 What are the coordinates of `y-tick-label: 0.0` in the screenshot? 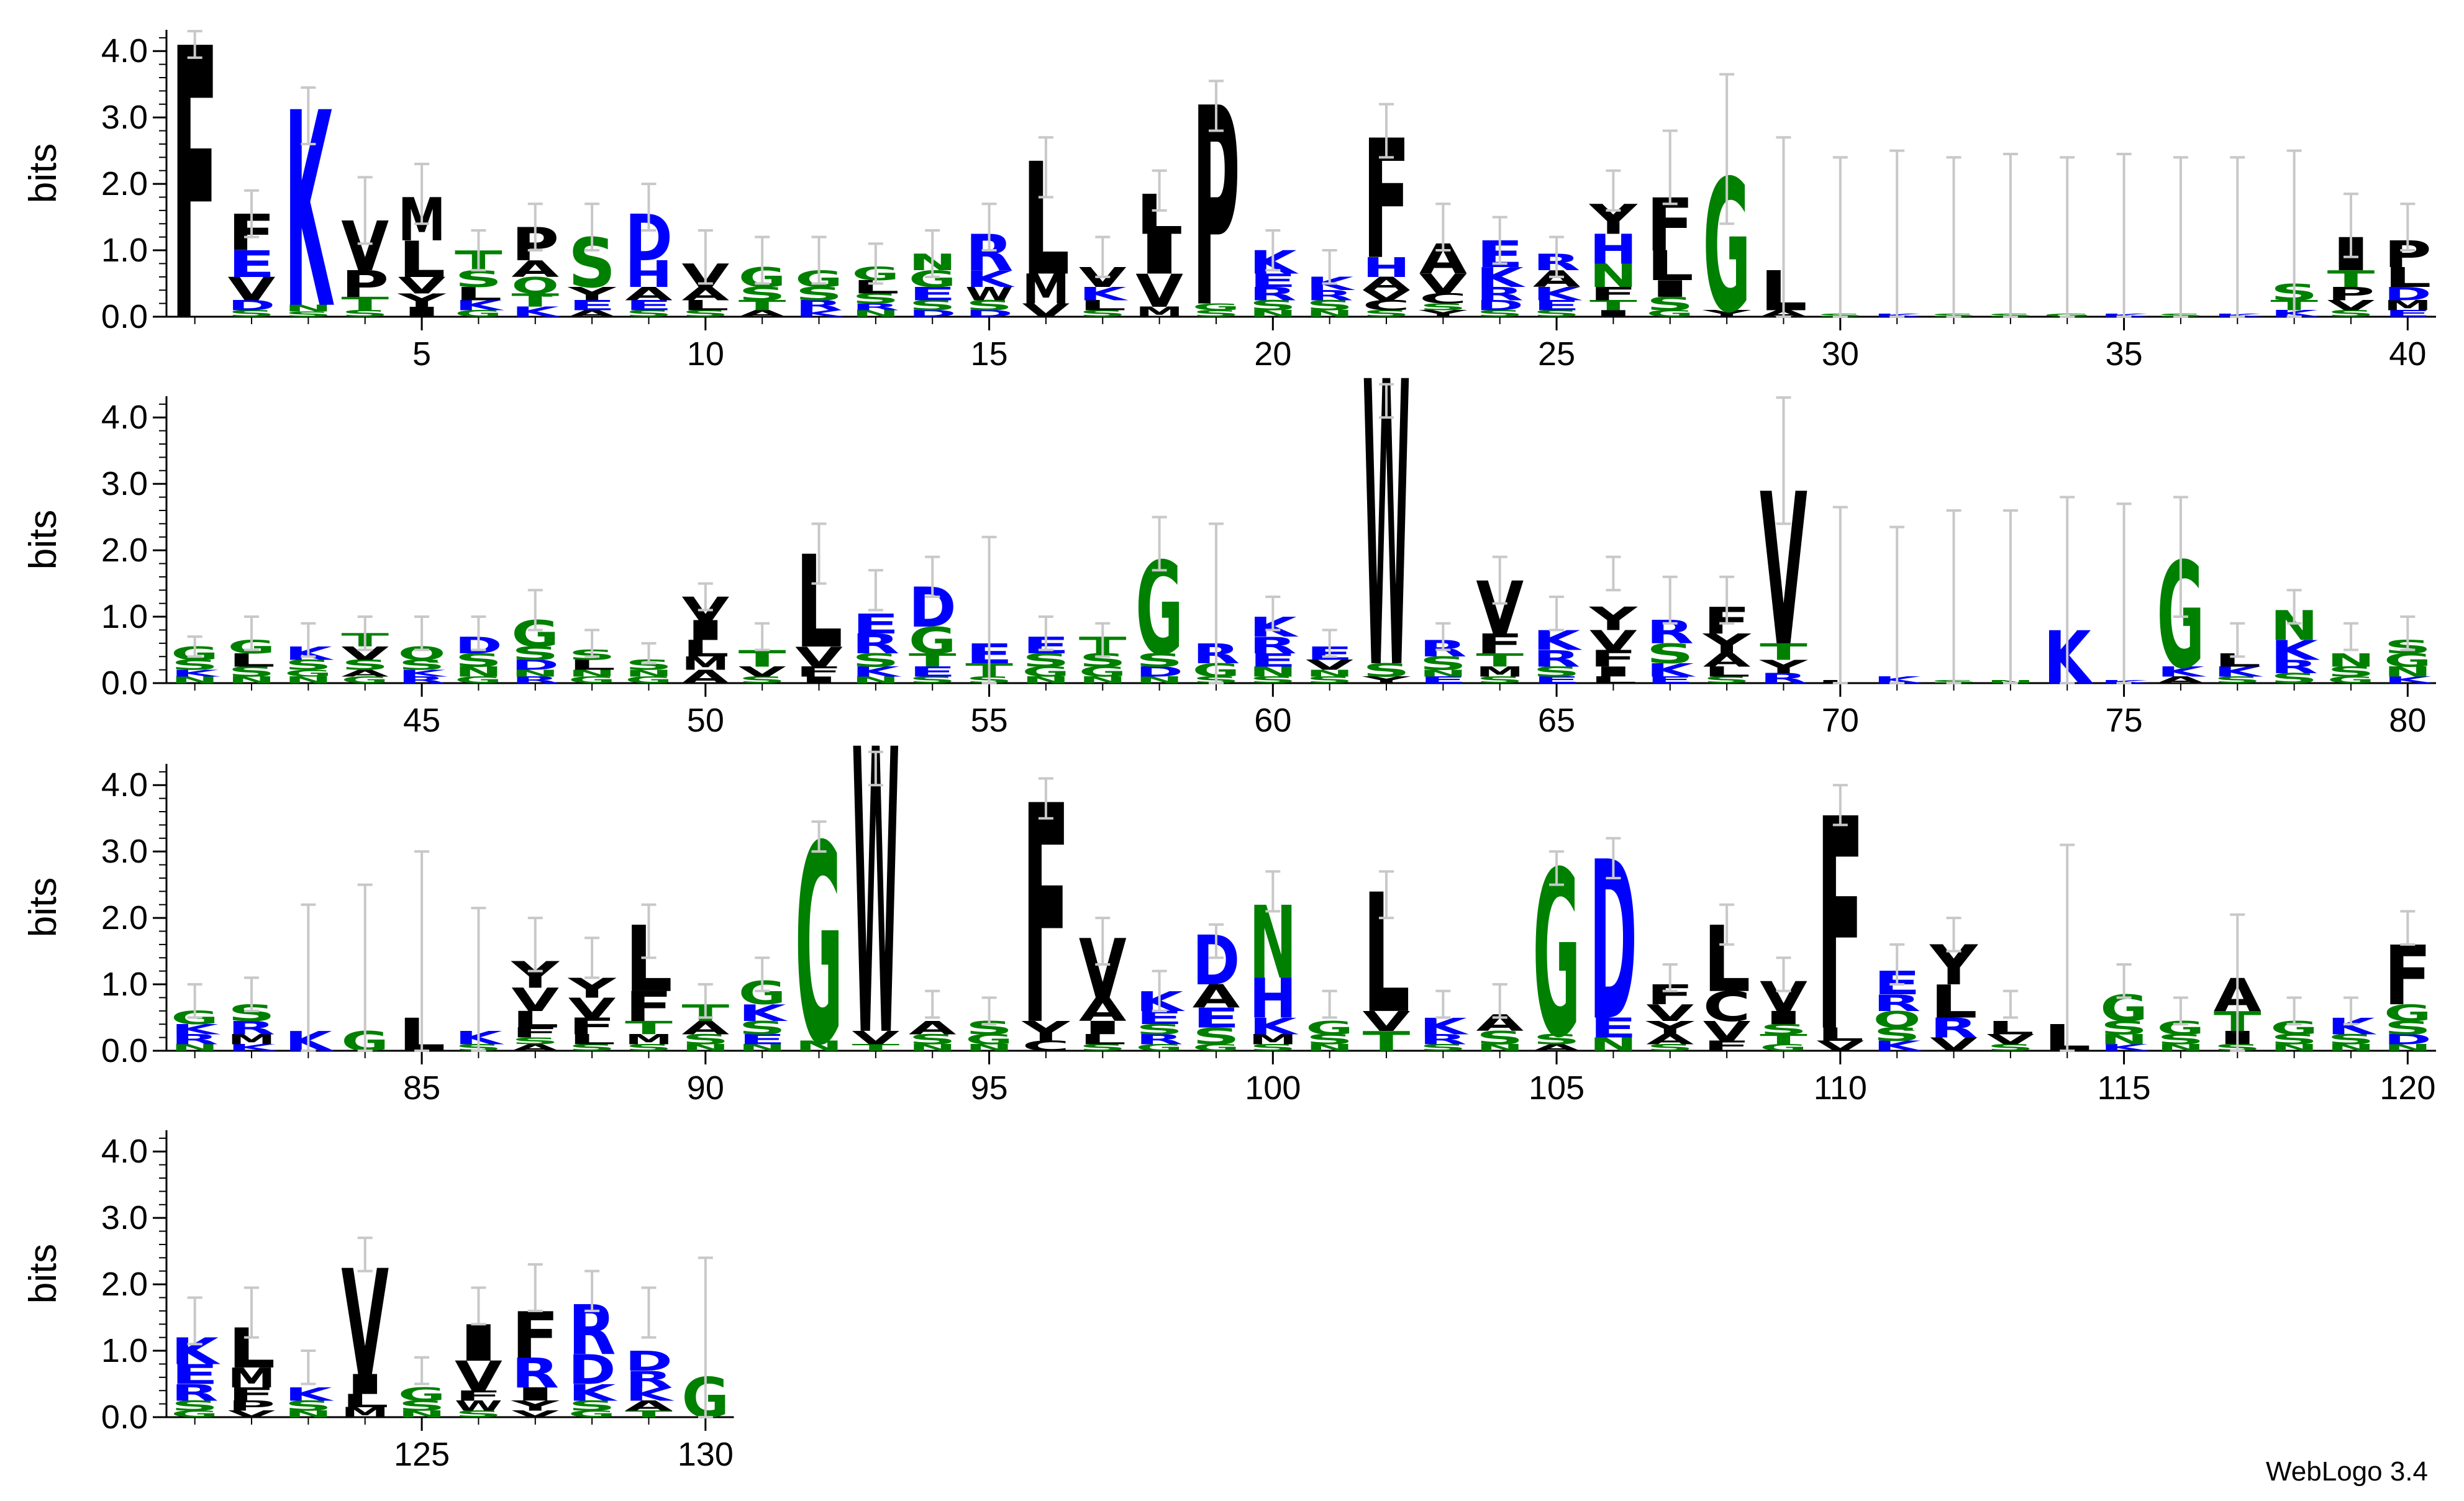 It's located at (124, 316).